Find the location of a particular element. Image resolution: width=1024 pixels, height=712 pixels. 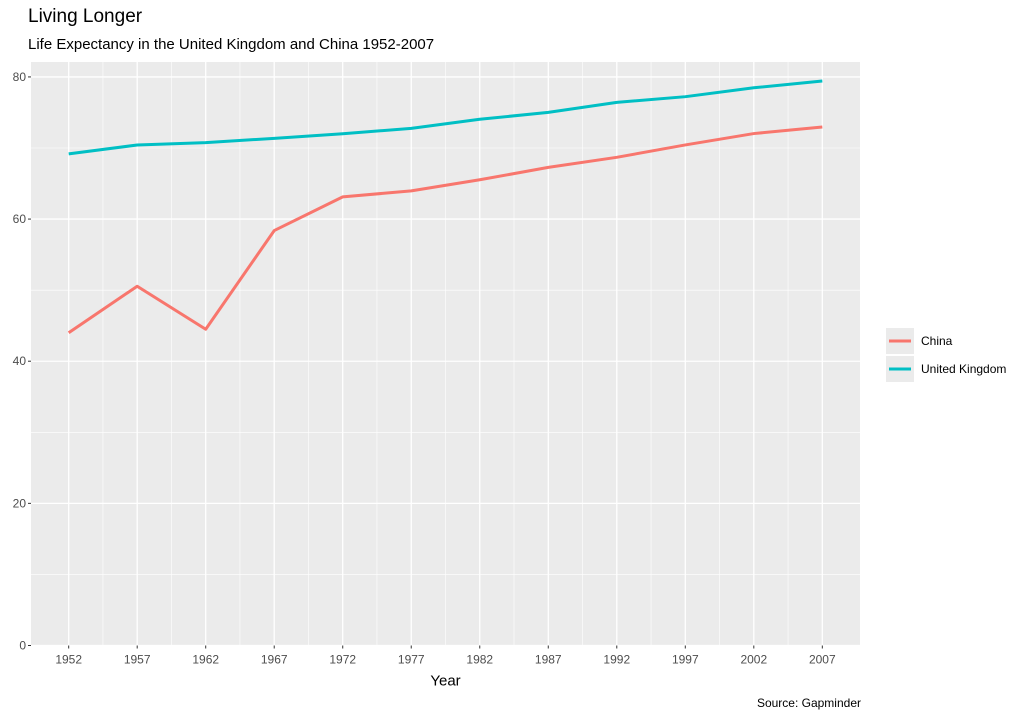

x-tick-label: 1987 is located at coordinates (548, 660).